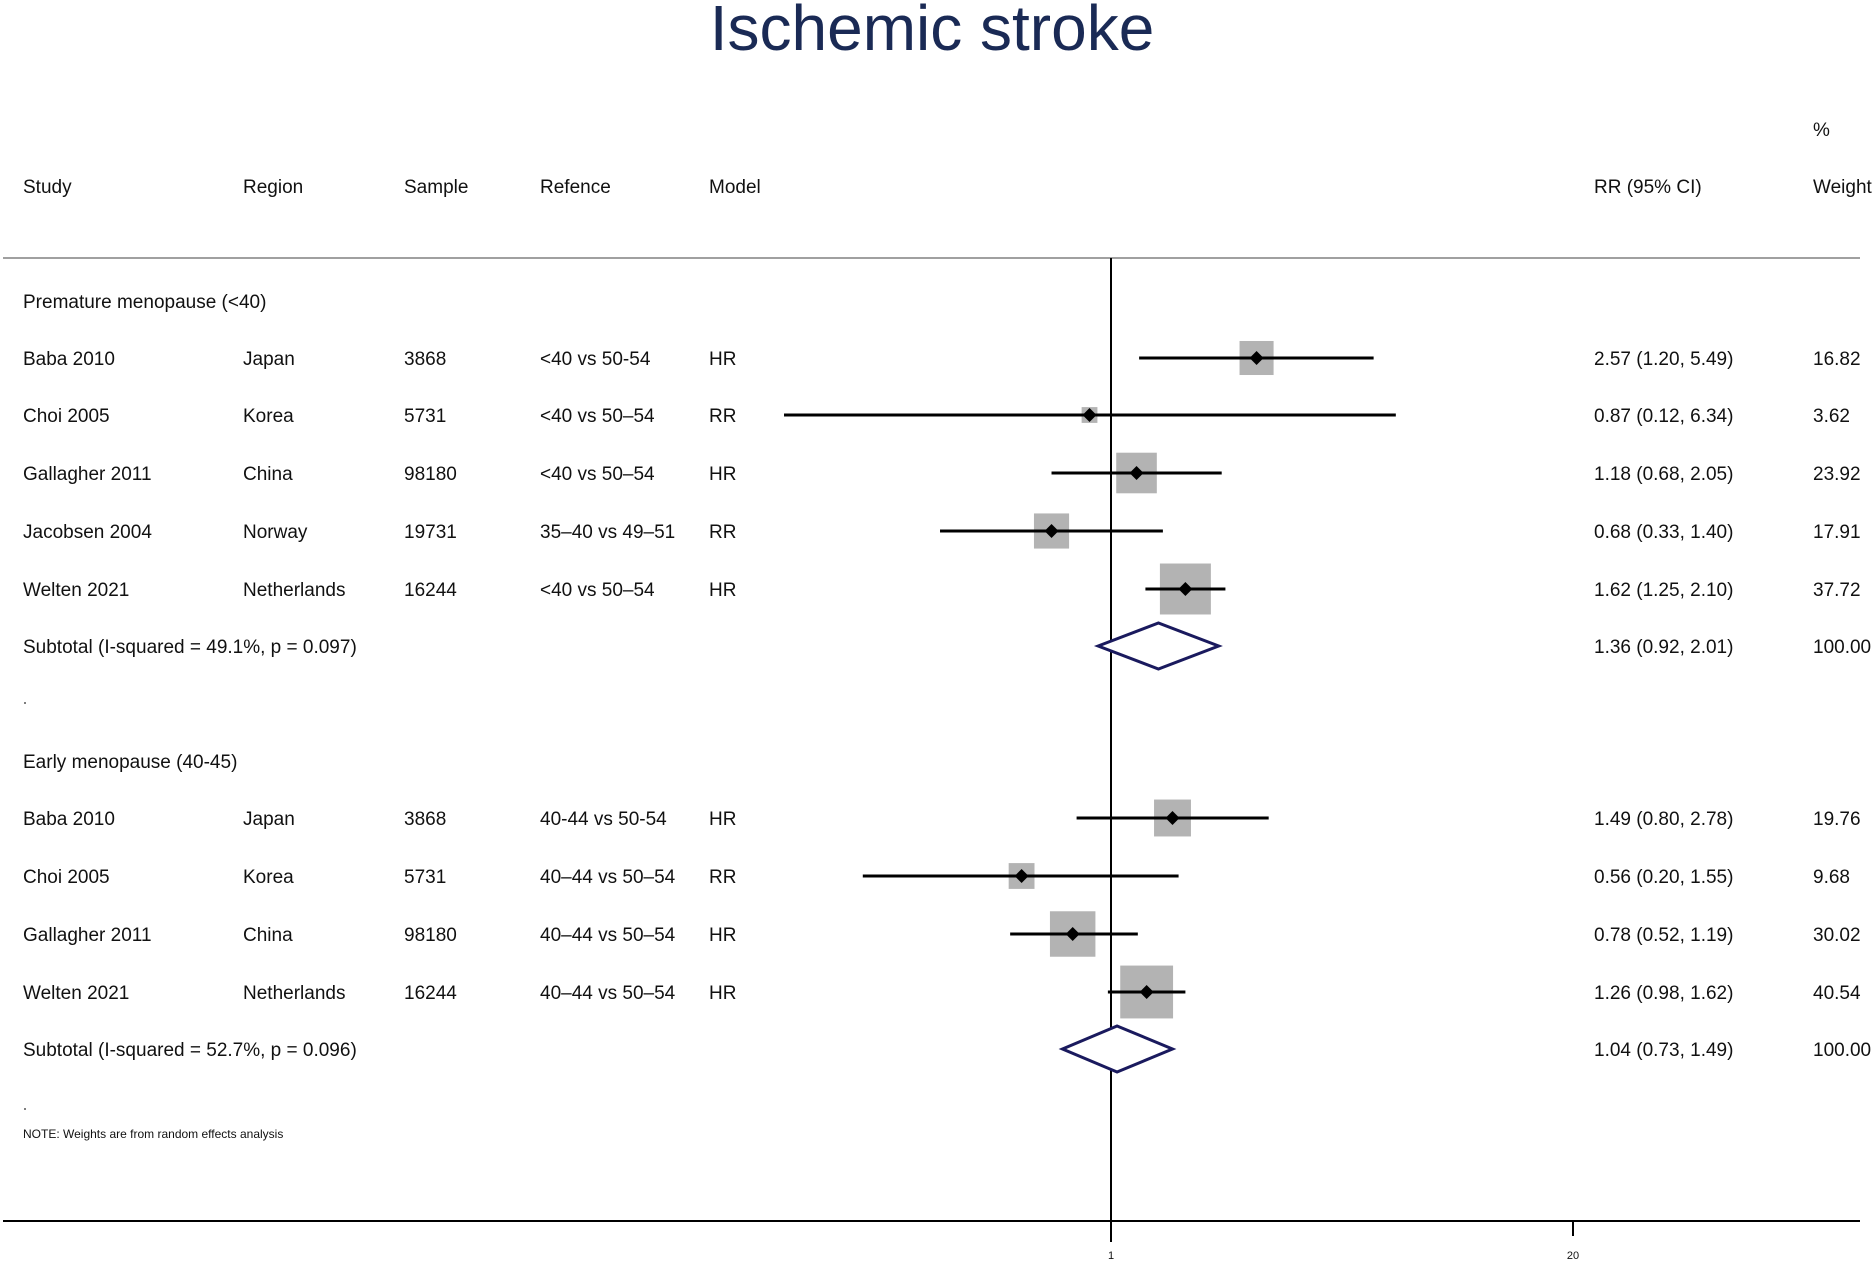  Describe the element at coordinates (1837, 993) in the screenshot. I see `study-weight: 40.54` at that location.